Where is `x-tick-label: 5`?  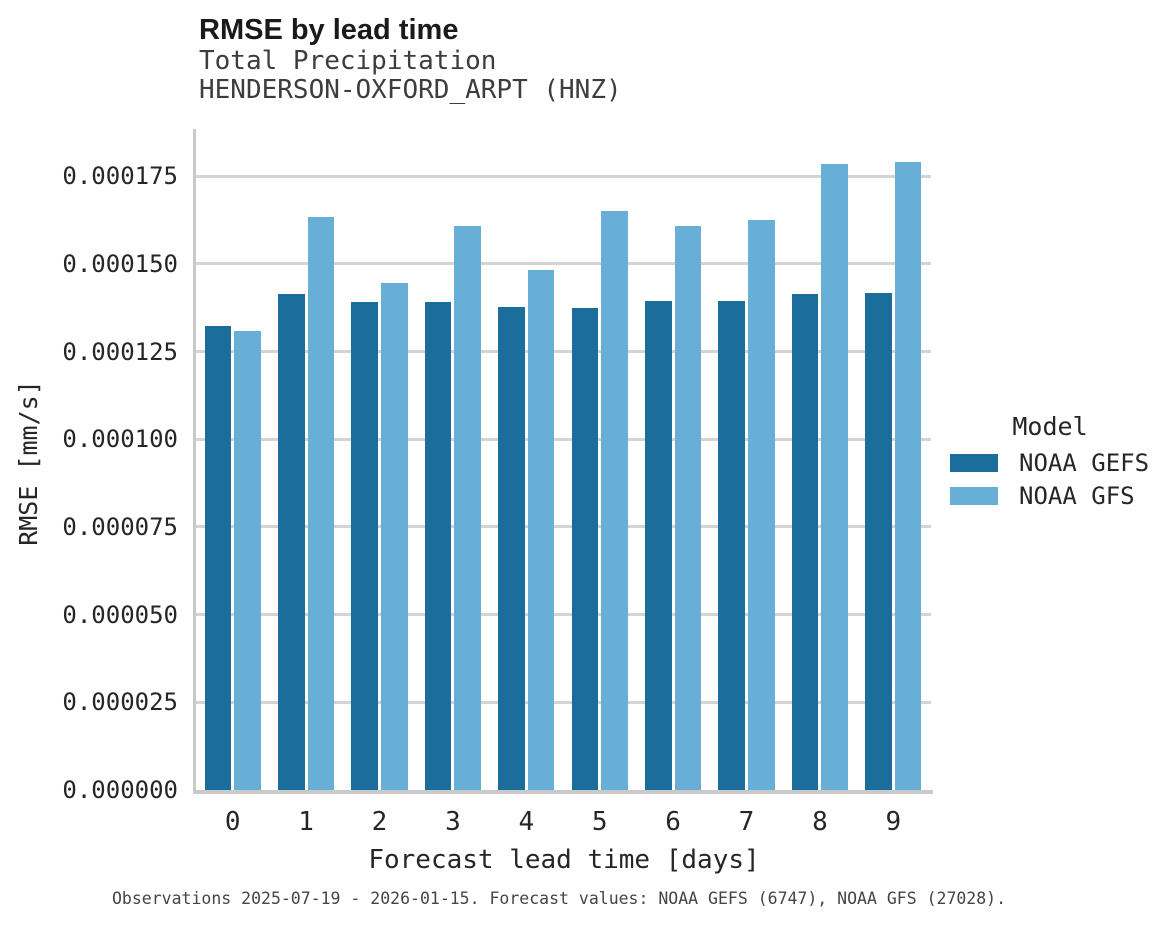 x-tick-label: 5 is located at coordinates (599, 822).